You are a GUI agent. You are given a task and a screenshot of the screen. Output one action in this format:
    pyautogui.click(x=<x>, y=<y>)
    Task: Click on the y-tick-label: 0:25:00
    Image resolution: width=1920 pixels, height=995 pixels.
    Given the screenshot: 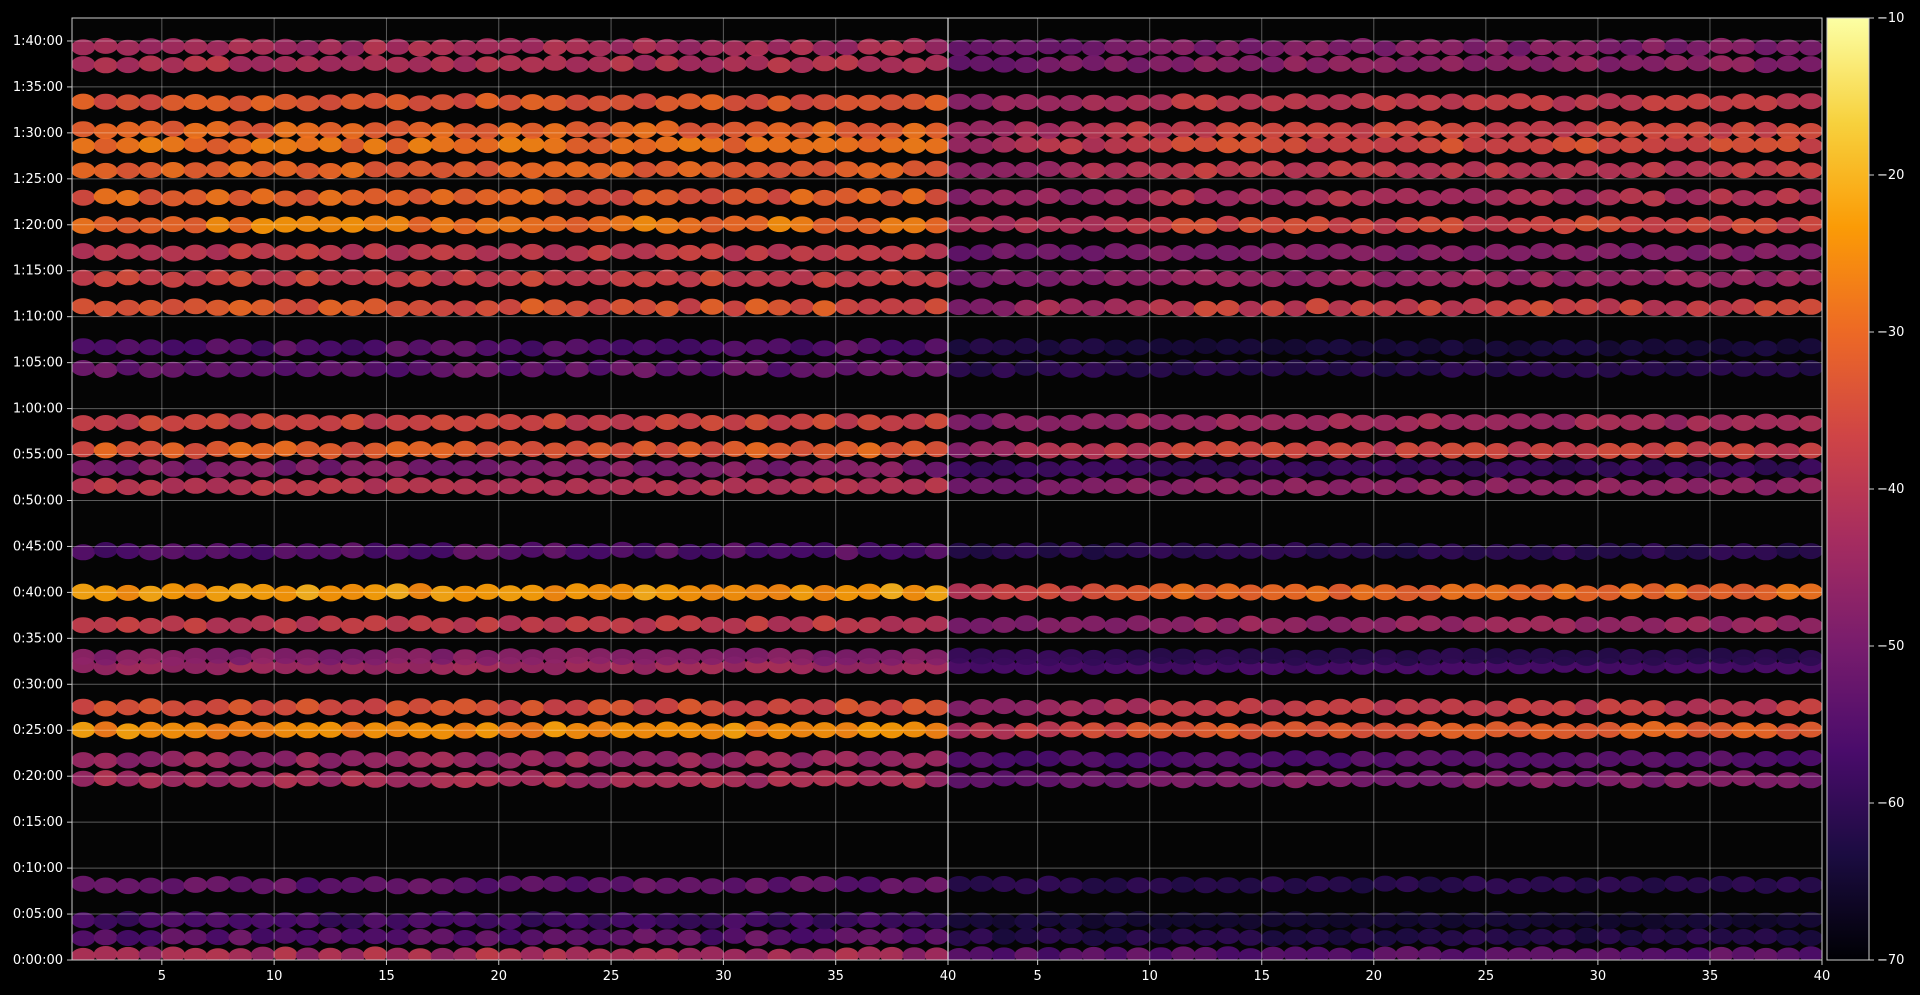 What is the action you would take?
    pyautogui.click(x=38, y=730)
    